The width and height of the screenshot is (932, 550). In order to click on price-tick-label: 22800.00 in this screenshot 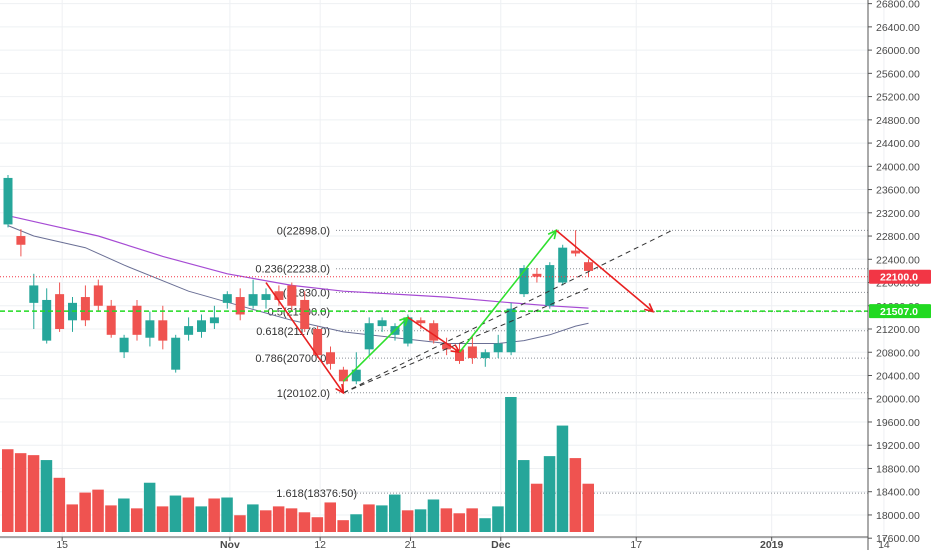, I will do `click(898, 237)`.